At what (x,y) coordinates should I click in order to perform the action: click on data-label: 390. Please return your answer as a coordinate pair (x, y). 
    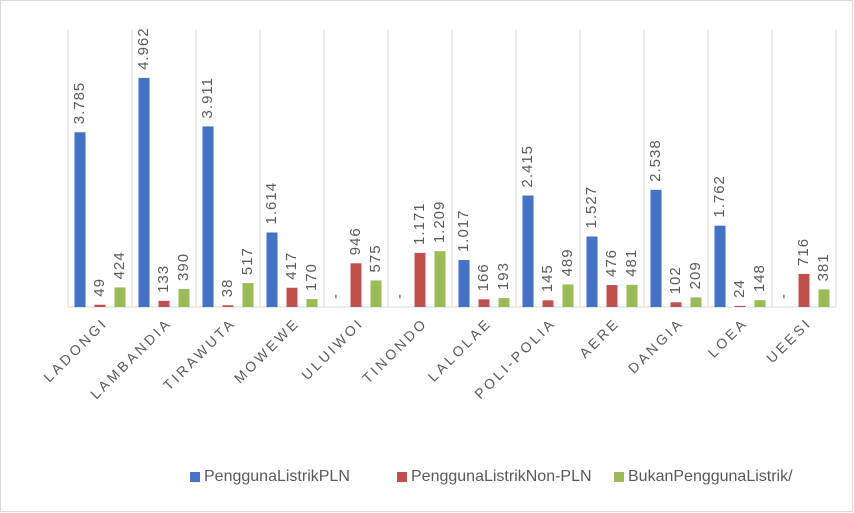
    Looking at the image, I should click on (183, 267).